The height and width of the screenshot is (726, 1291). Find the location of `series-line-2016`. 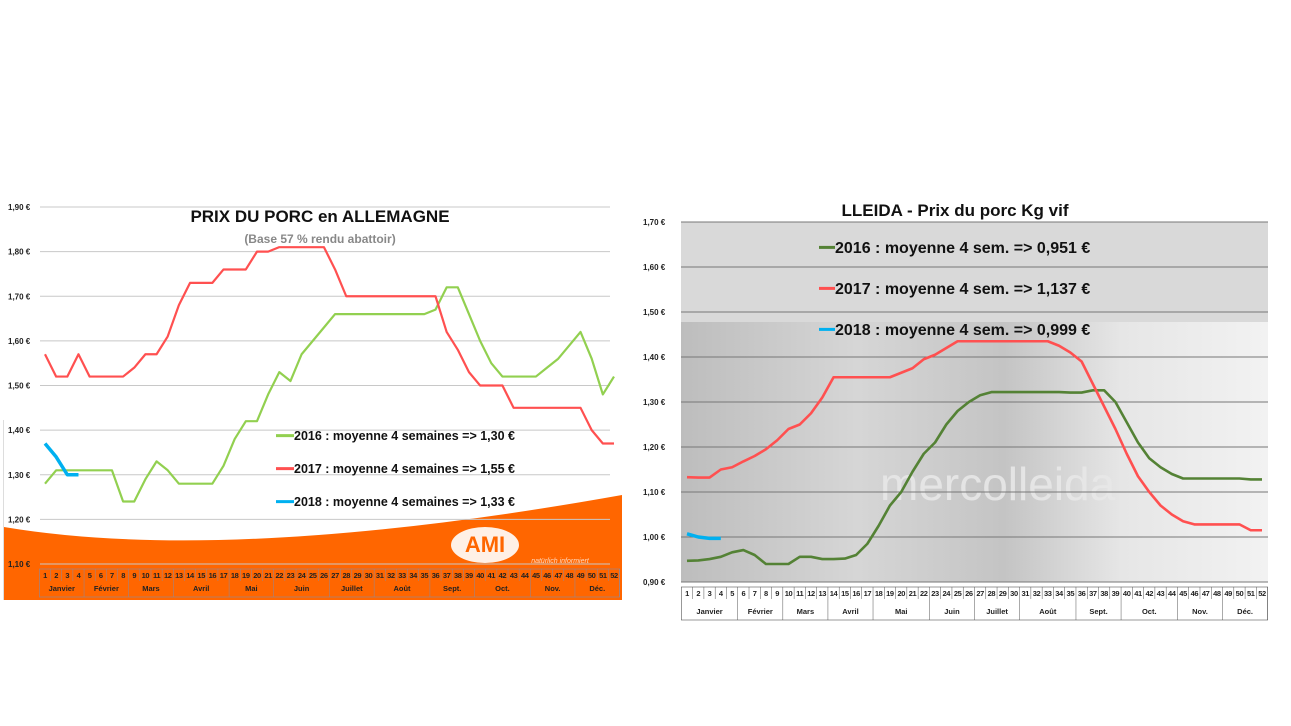

series-line-2016 is located at coordinates (974, 477).